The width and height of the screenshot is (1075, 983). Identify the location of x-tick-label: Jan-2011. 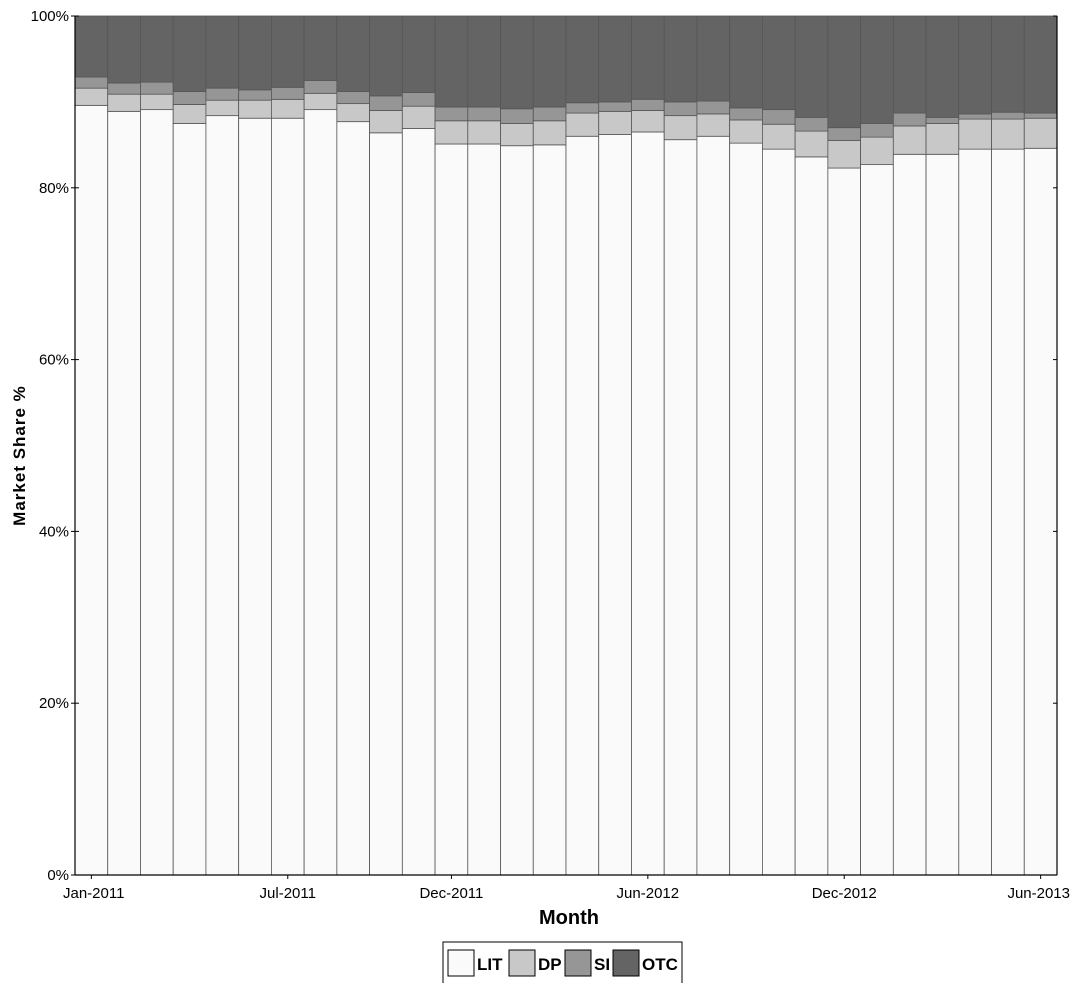
(93, 893).